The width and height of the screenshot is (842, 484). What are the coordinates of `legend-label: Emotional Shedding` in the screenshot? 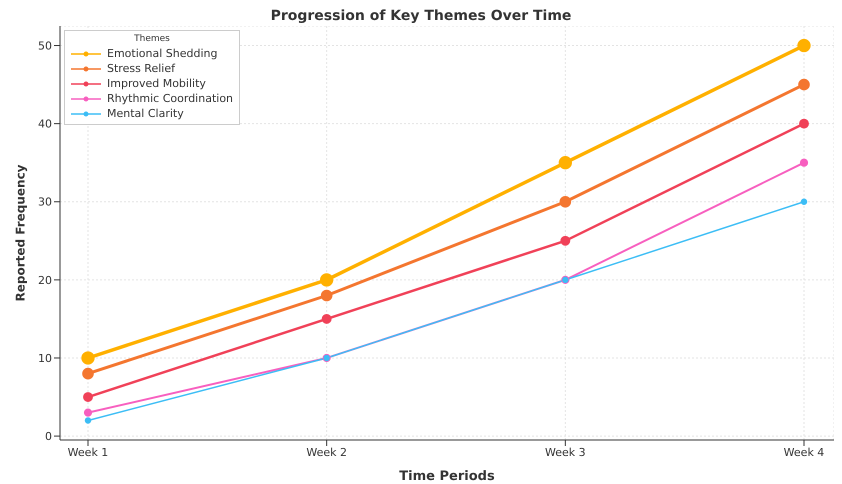 It's located at (162, 53).